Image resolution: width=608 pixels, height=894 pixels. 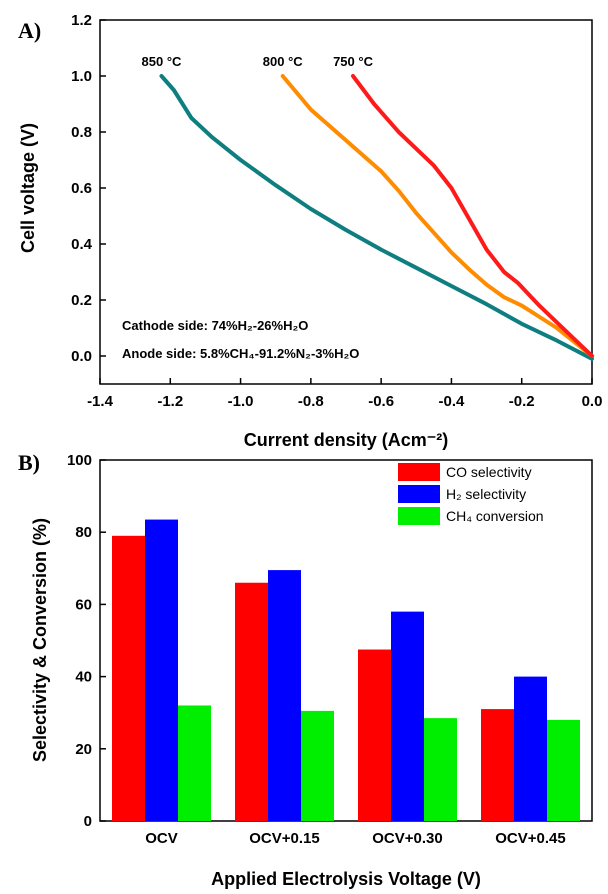 What do you see at coordinates (353, 61) in the screenshot?
I see `series-label-750: 750 °C` at bounding box center [353, 61].